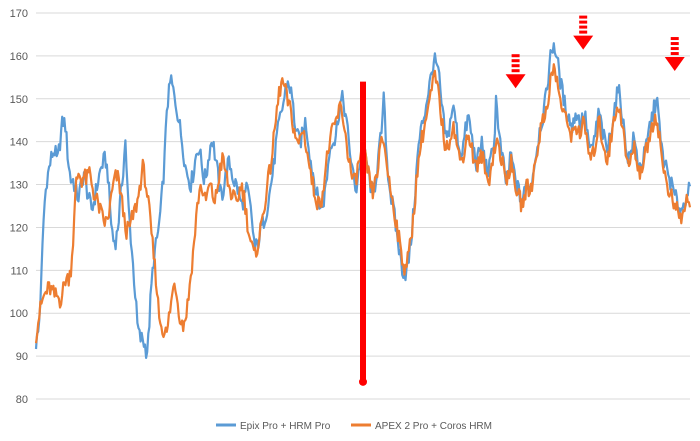 The height and width of the screenshot is (441, 700). Describe the element at coordinates (19, 143) in the screenshot. I see `y-tick-label: 140` at that location.